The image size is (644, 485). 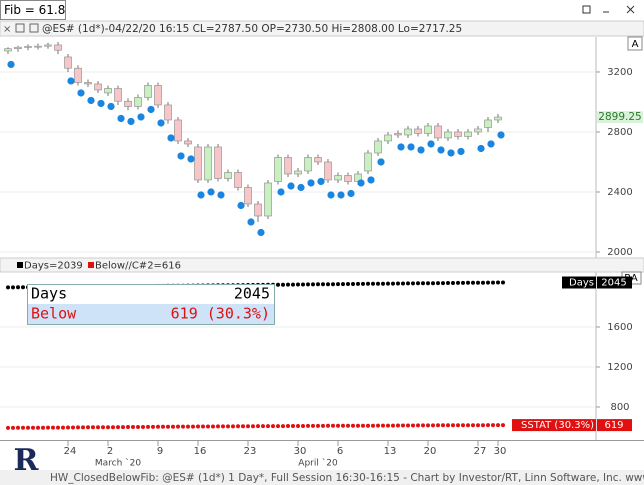 I want to click on overlay-box: Days 2045 Below 619 (30.3%), so click(x=151, y=304).